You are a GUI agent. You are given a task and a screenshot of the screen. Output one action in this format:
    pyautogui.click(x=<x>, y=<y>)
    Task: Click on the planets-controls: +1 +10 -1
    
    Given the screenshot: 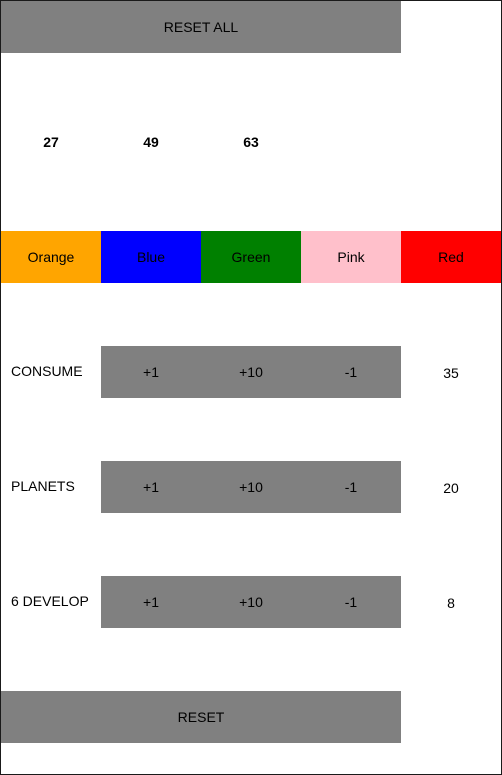 What is the action you would take?
    pyautogui.click(x=251, y=487)
    